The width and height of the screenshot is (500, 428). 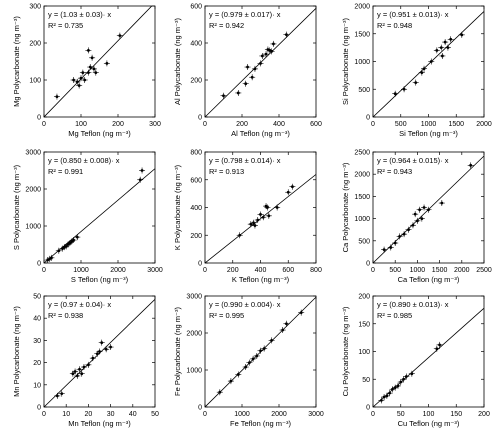 I want to click on y-tick-label: 1500, so click(x=362, y=34).